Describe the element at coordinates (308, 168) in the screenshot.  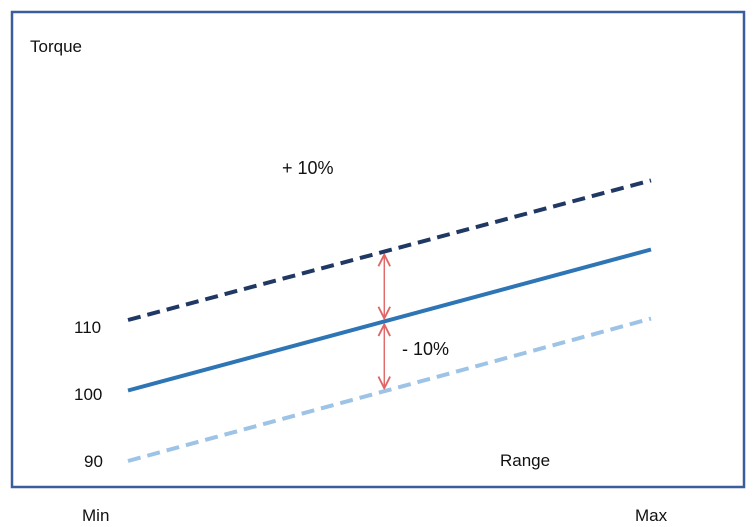
I see `plus-10-percent-label: + 10%` at that location.